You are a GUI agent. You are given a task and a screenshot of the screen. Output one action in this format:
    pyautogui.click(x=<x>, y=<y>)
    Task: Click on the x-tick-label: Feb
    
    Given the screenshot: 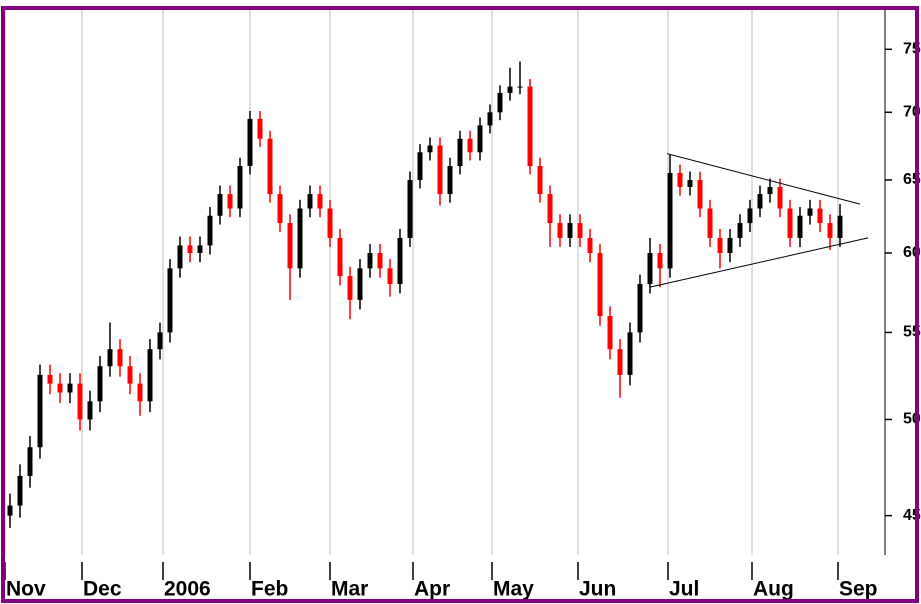 What is the action you would take?
    pyautogui.click(x=269, y=589)
    